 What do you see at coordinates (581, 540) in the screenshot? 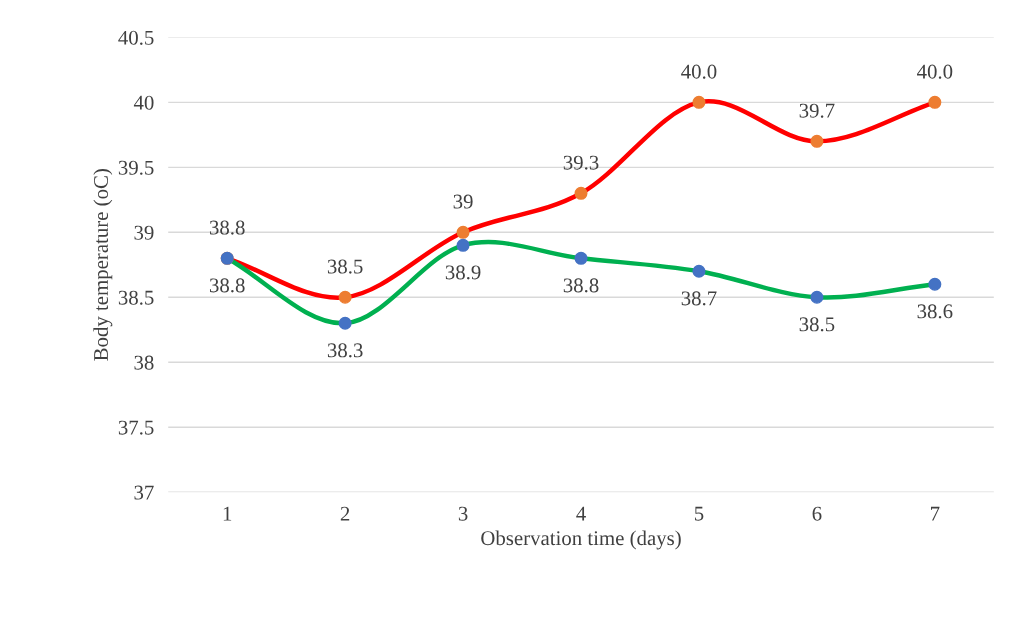
I see `x-axis-title: Observation time (days)` at bounding box center [581, 540].